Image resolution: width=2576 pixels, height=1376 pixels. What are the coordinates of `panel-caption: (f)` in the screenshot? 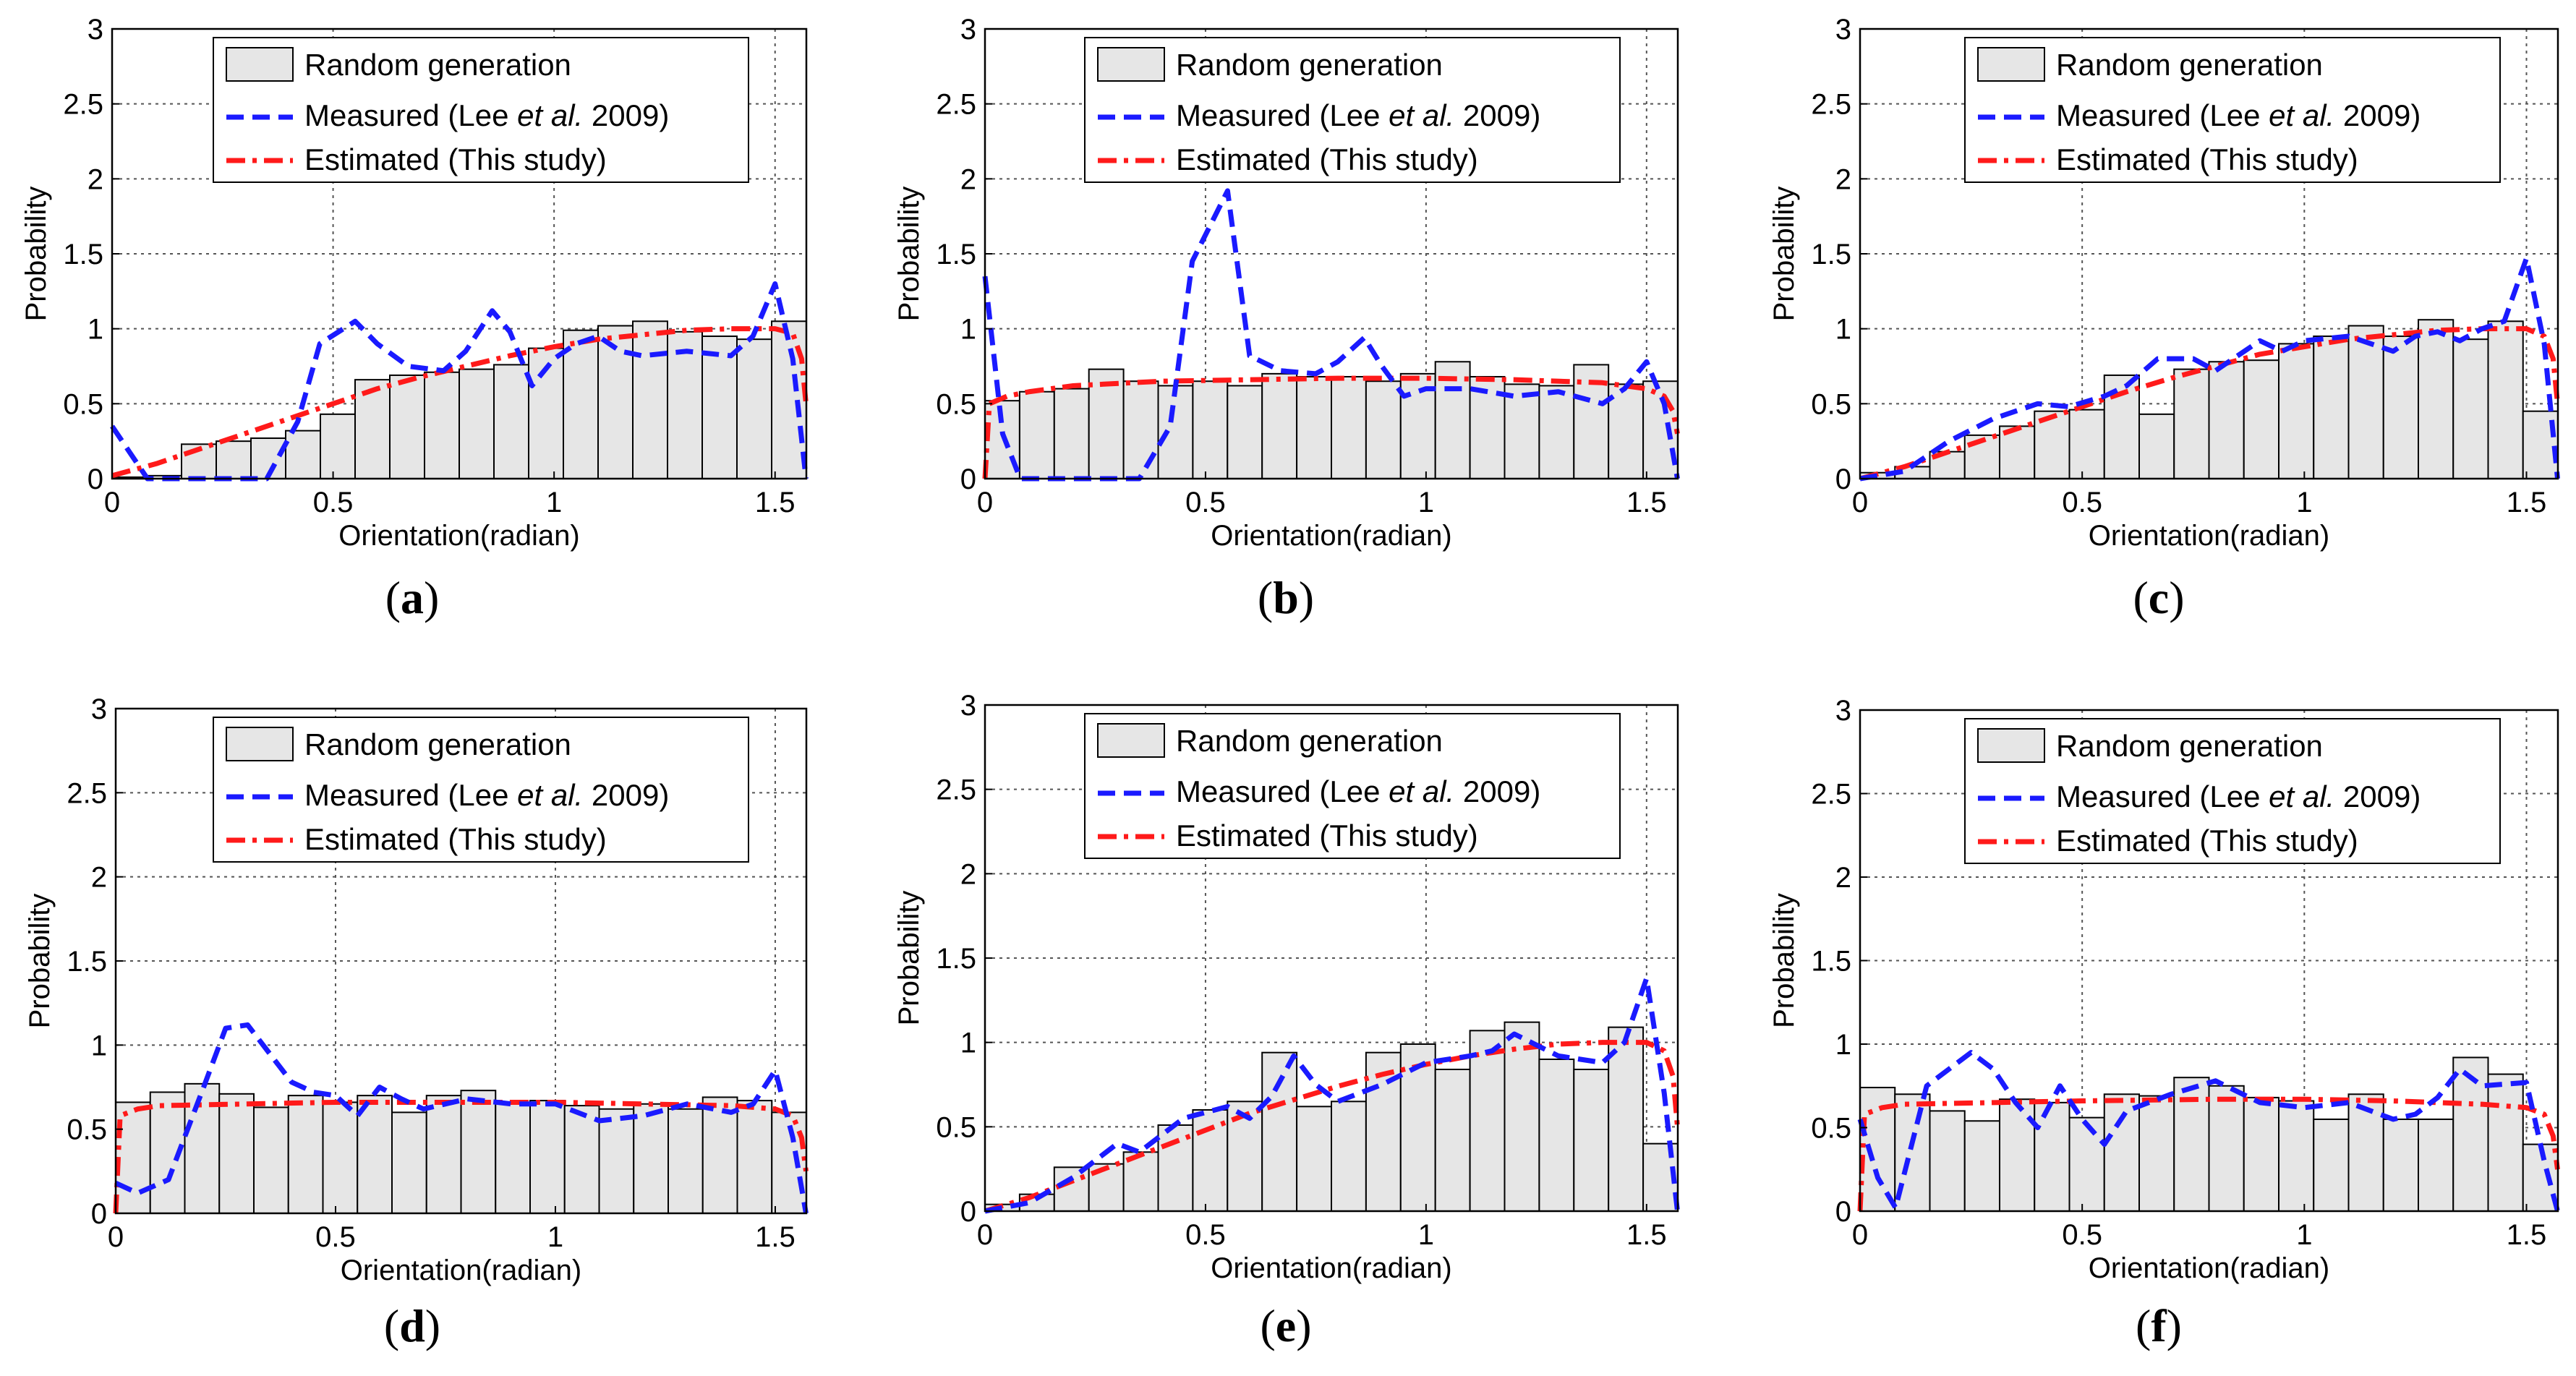 It's located at (2159, 1325).